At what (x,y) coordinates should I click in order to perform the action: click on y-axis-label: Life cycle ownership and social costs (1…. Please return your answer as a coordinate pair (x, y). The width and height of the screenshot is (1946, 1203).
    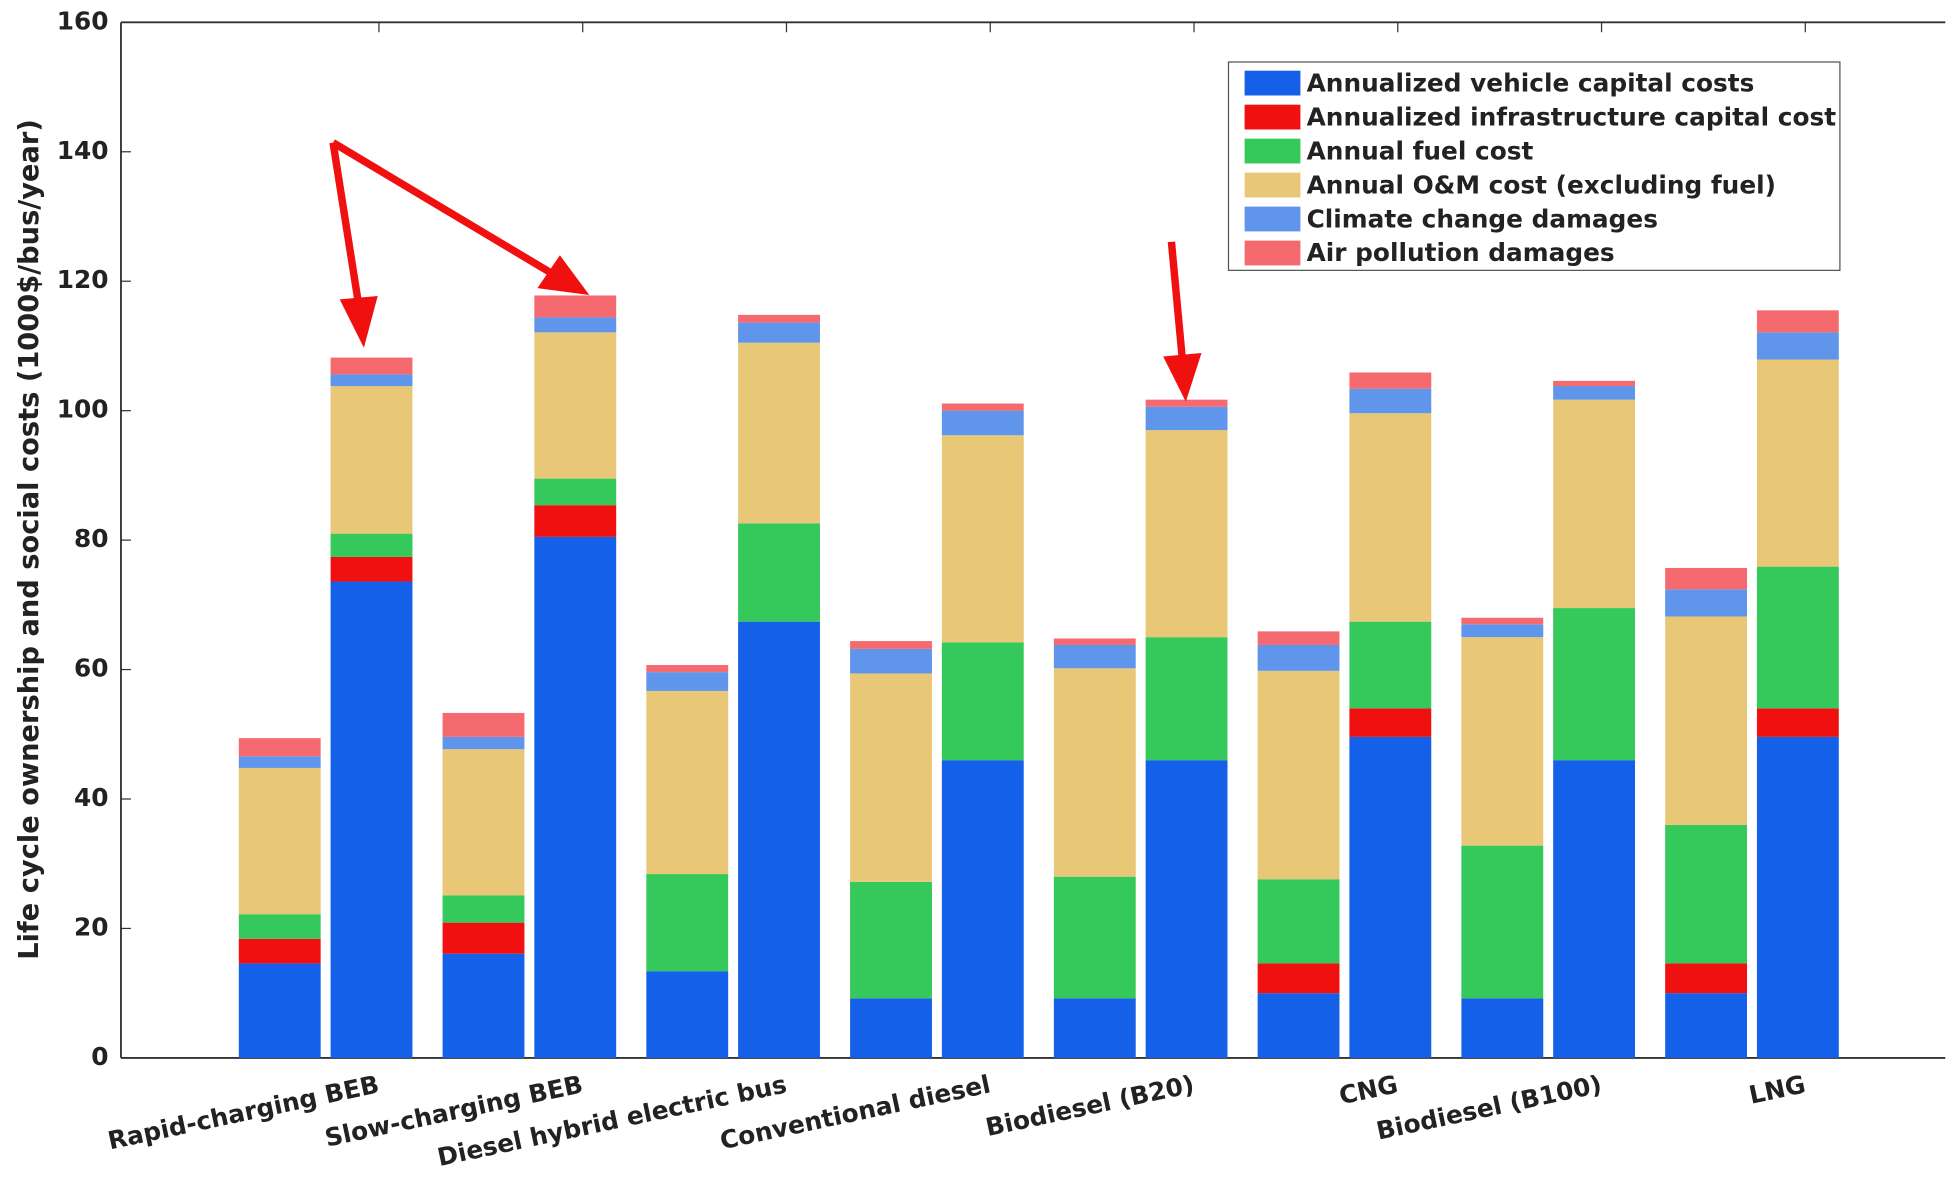
    Looking at the image, I should click on (29, 539).